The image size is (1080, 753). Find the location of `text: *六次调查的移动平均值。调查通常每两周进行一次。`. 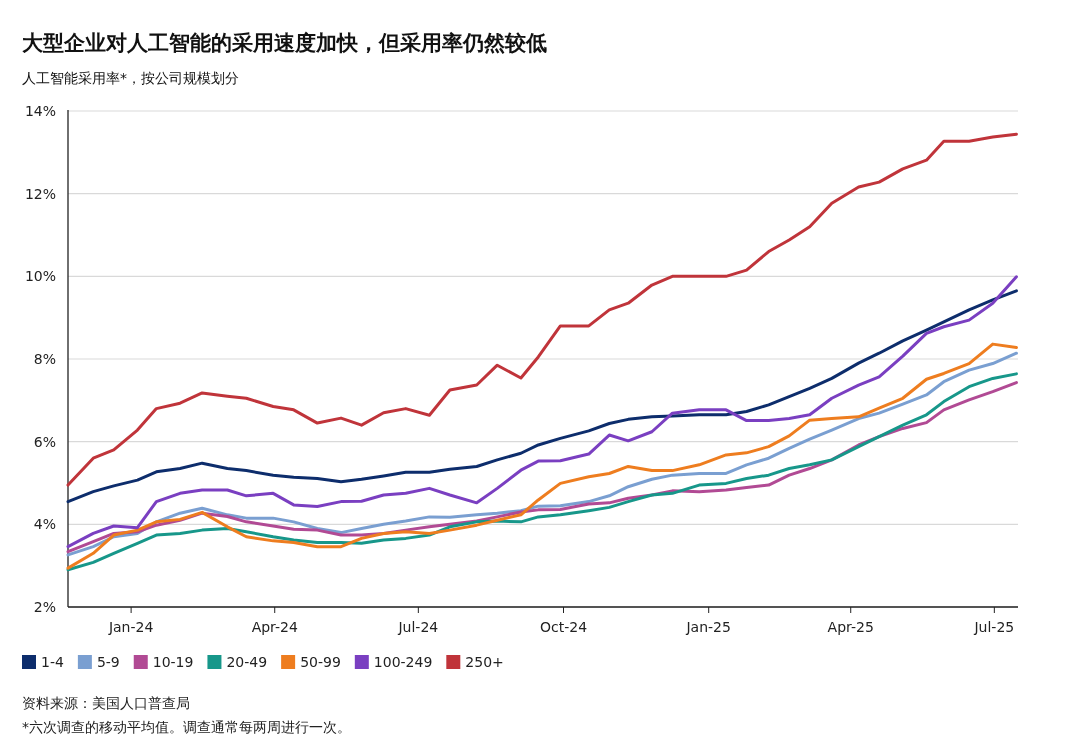

text: *六次调查的移动平均值。调查通常每两周进行一次。 is located at coordinates (186, 727).